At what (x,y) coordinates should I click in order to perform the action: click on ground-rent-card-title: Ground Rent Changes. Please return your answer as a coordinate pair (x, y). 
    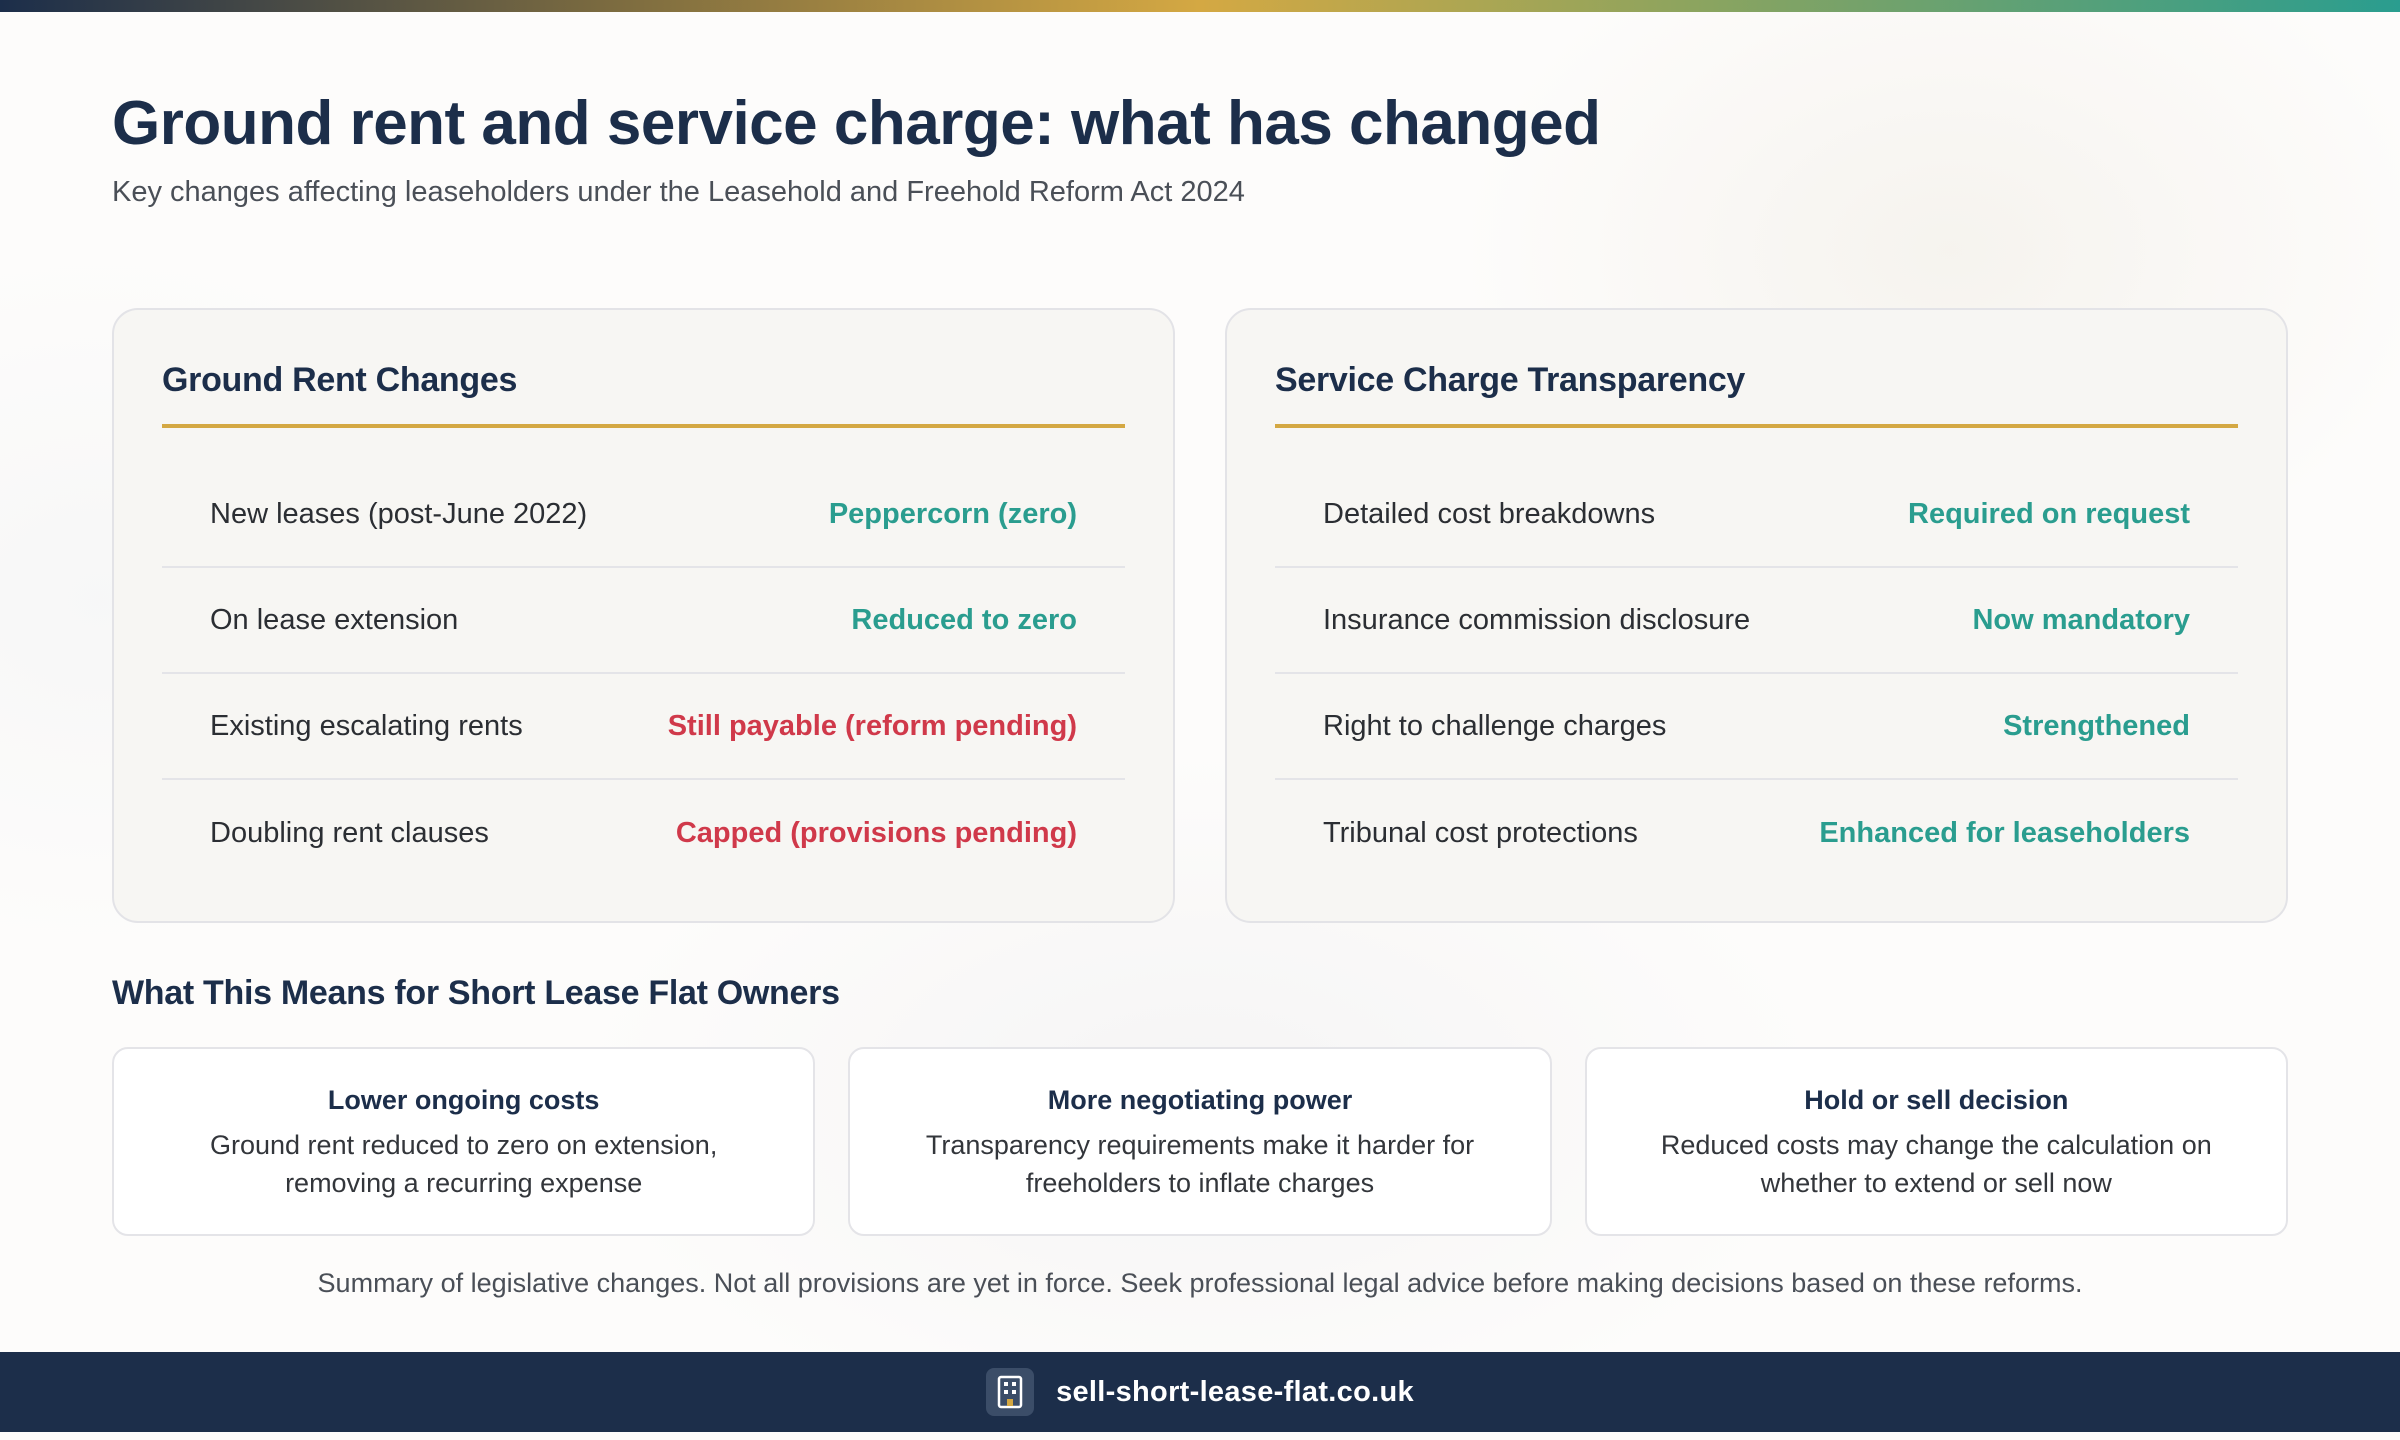
    Looking at the image, I should click on (643, 393).